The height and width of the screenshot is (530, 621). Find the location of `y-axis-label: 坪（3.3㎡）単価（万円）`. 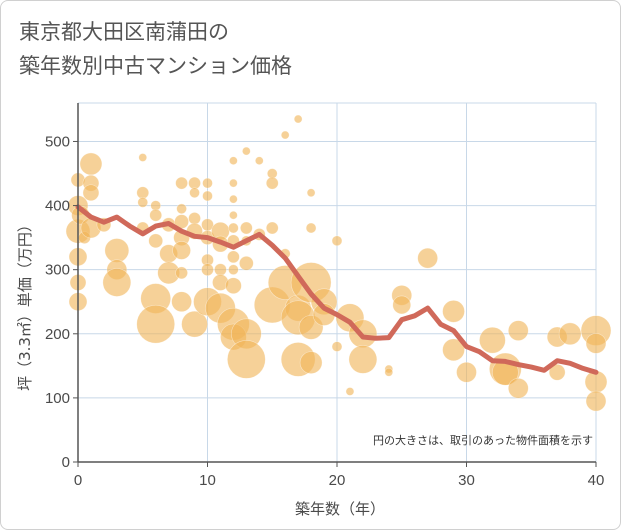

y-axis-label: 坪（3.3㎡）単価（万円） is located at coordinates (25, 304).